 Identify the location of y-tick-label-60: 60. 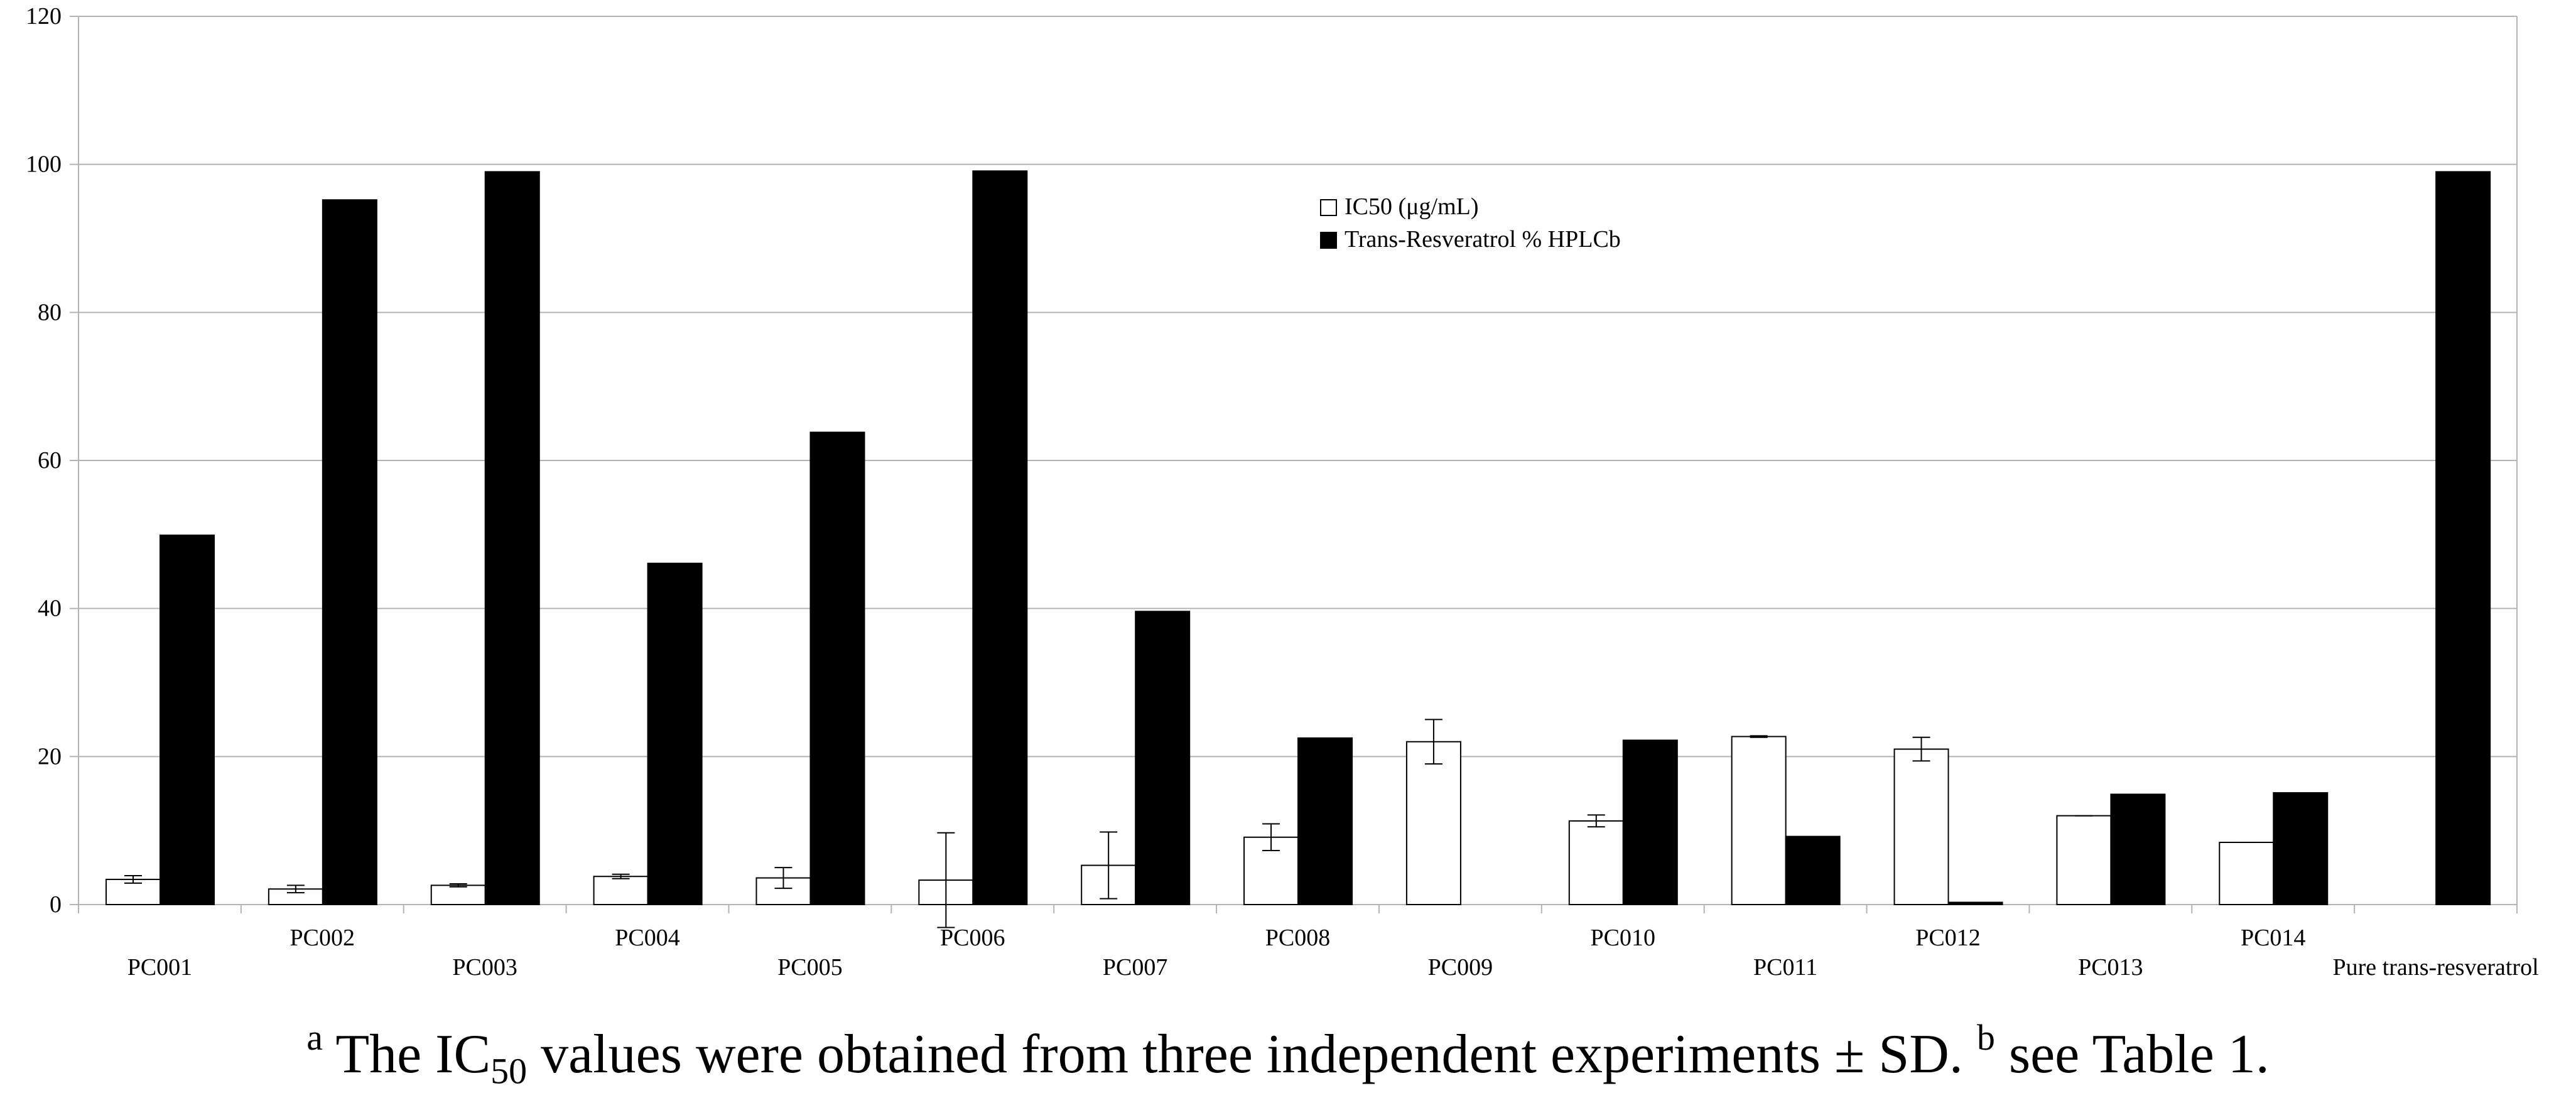
(50, 460).